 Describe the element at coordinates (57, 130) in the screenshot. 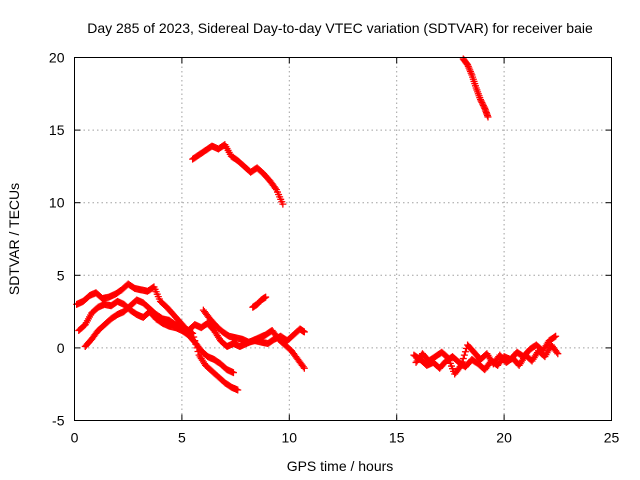

I see `y-tick-label: 15` at that location.